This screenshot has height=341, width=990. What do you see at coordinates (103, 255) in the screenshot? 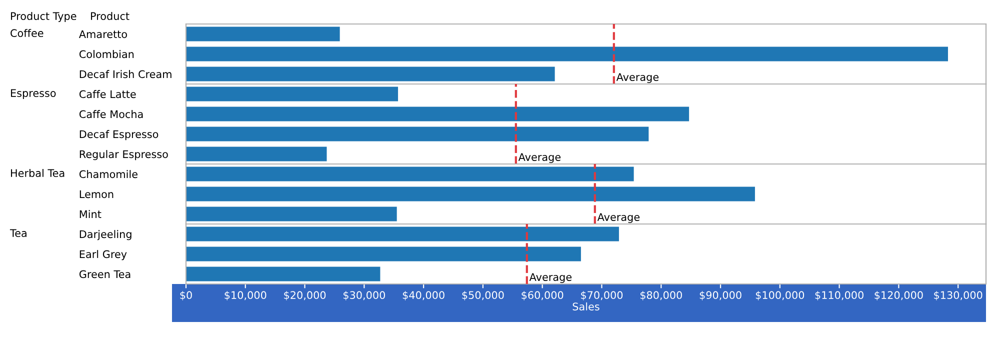
I see `y-tick-label: Earl Grey` at bounding box center [103, 255].